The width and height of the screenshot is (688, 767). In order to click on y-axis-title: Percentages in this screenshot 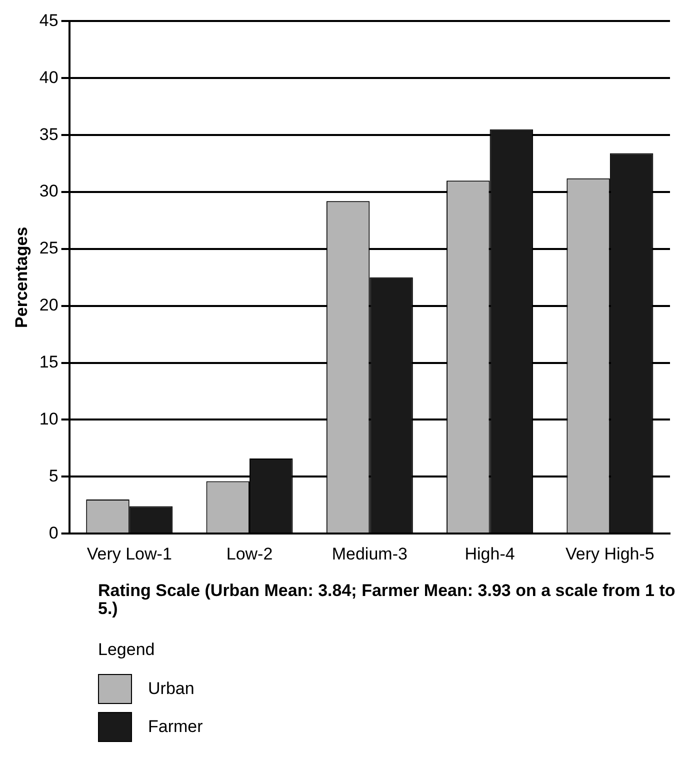, I will do `click(21, 277)`.